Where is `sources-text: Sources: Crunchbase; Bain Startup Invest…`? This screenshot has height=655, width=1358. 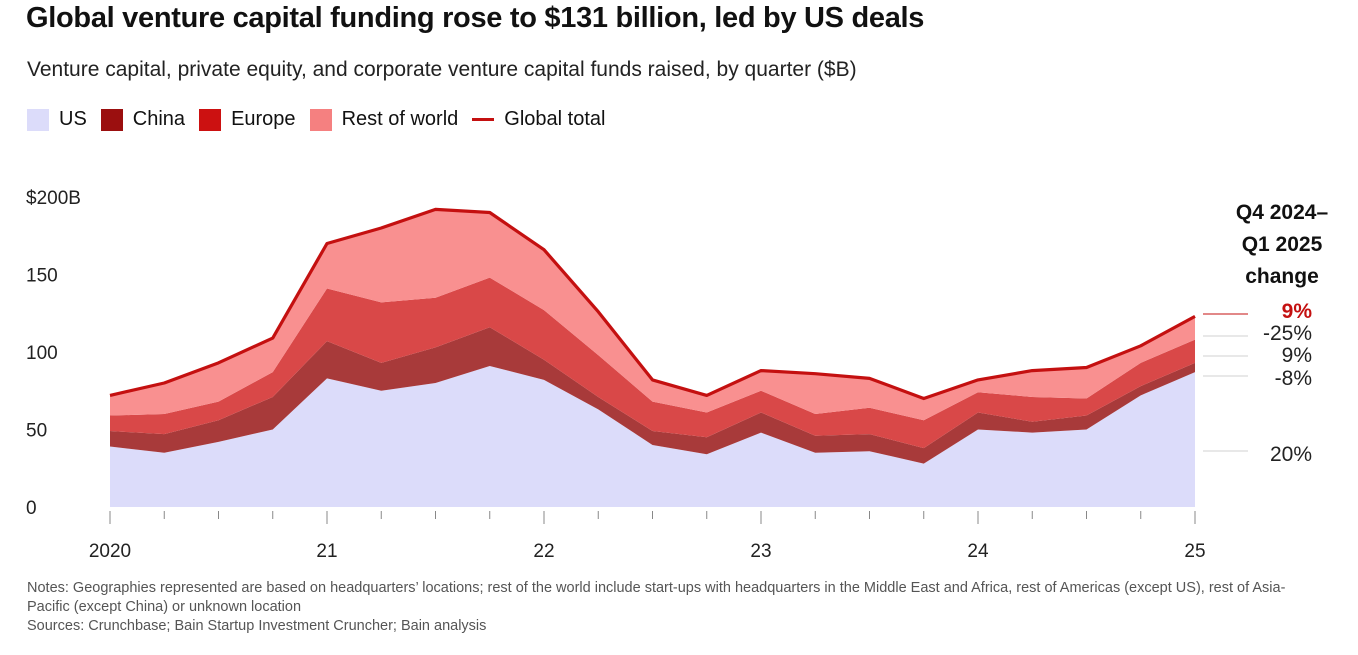
sources-text: Sources: Crunchbase; Bain Startup Invest… is located at coordinates (257, 626).